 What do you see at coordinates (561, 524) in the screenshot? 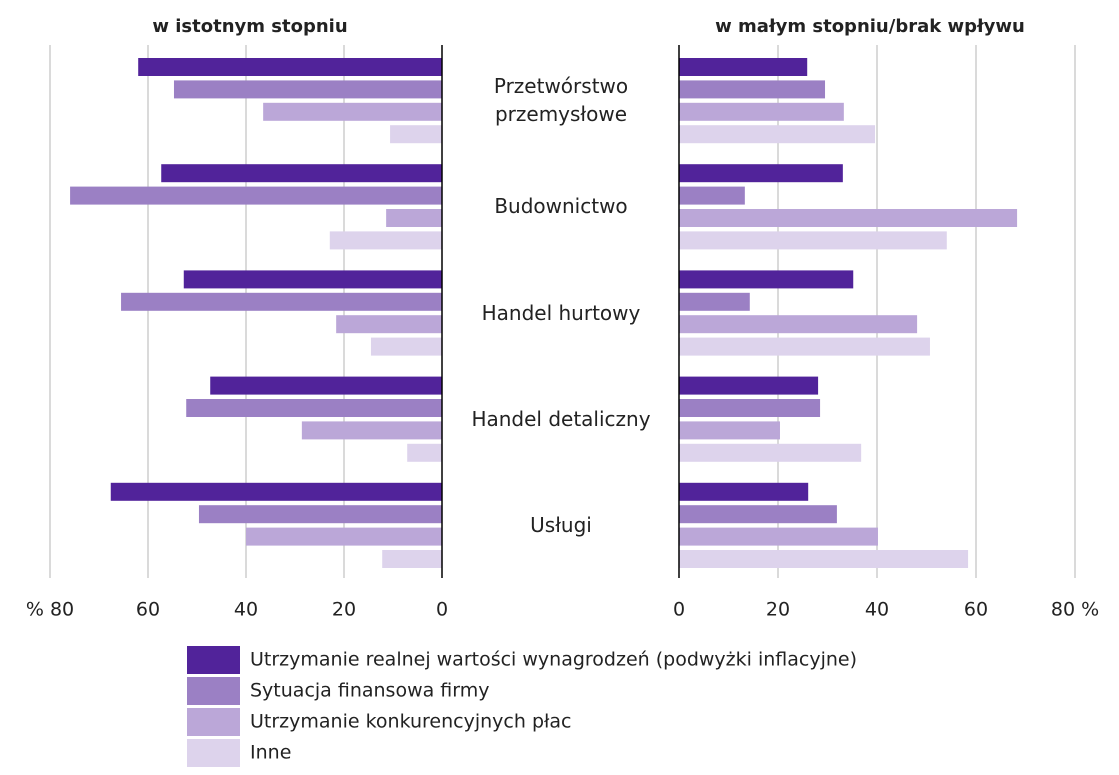
I see `category-label: Usługi` at bounding box center [561, 524].